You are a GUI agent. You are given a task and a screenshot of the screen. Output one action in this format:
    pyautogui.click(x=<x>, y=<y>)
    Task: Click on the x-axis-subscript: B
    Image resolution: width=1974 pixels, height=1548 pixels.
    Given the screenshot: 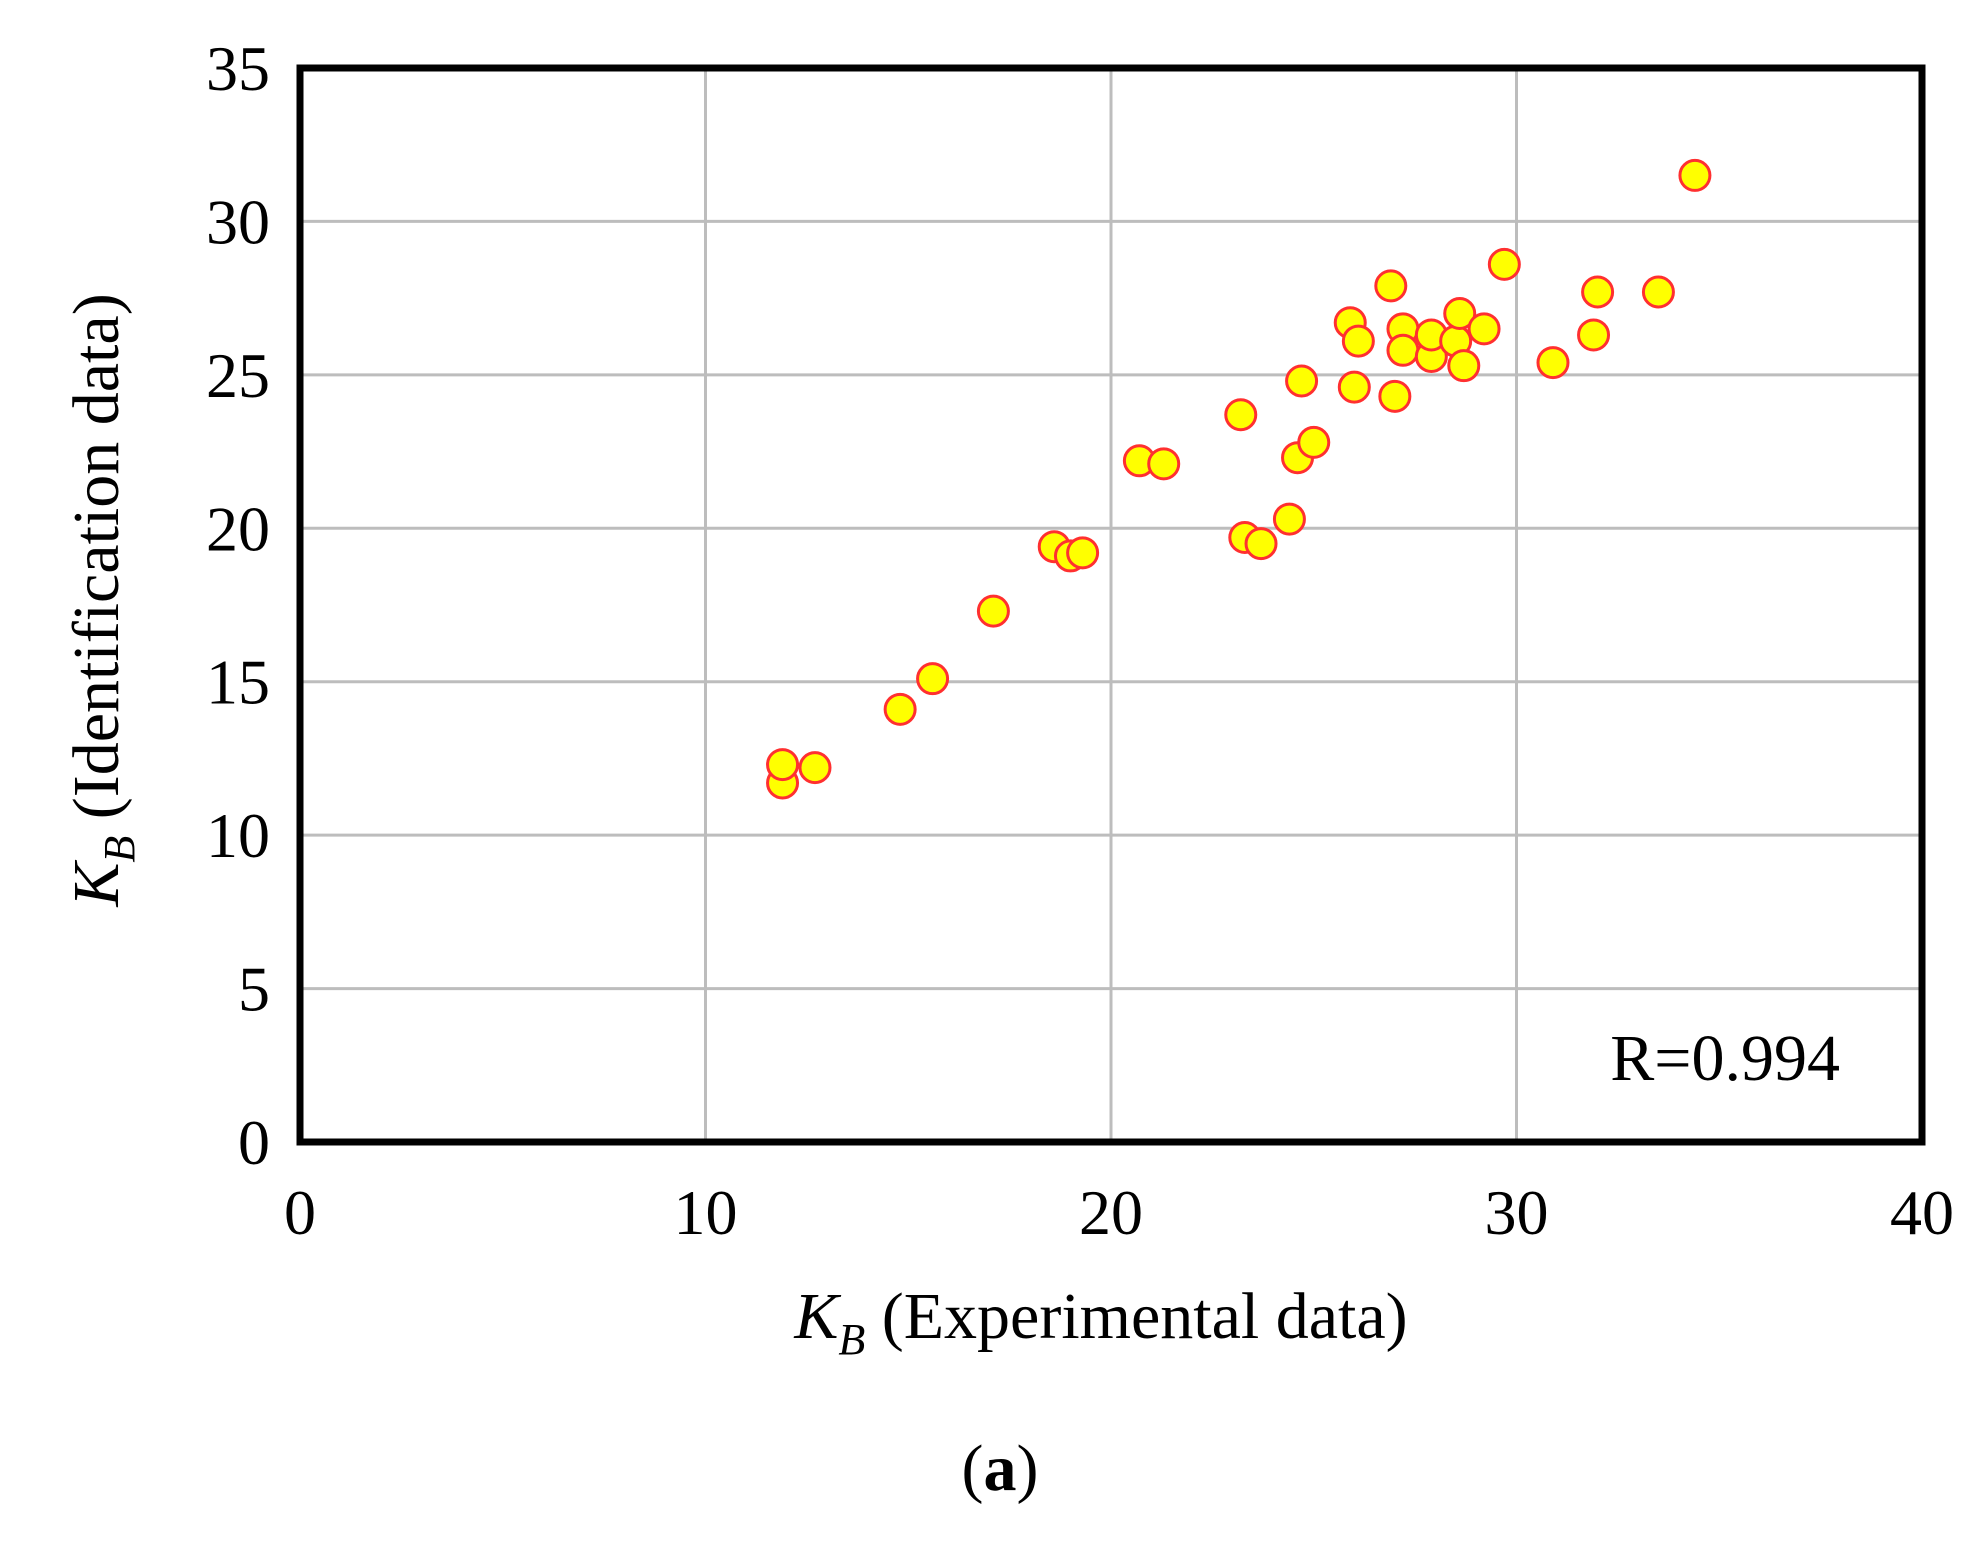 What is the action you would take?
    pyautogui.click(x=851, y=1339)
    